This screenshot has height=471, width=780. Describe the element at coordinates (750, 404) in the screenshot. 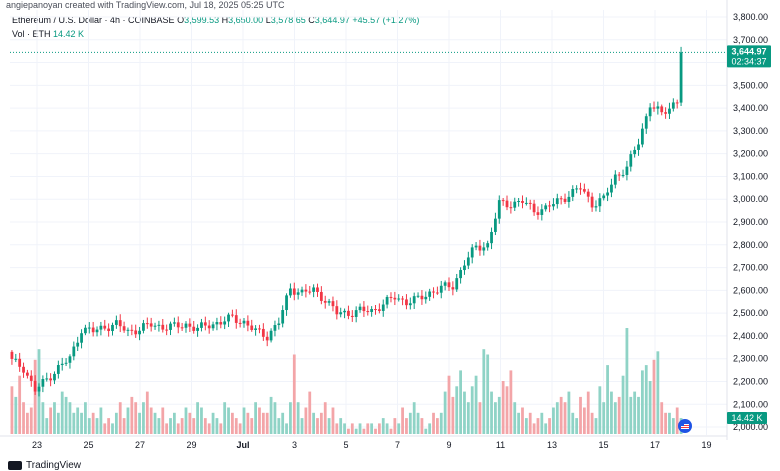

I see `price-tick-label: 2,100.00` at that location.